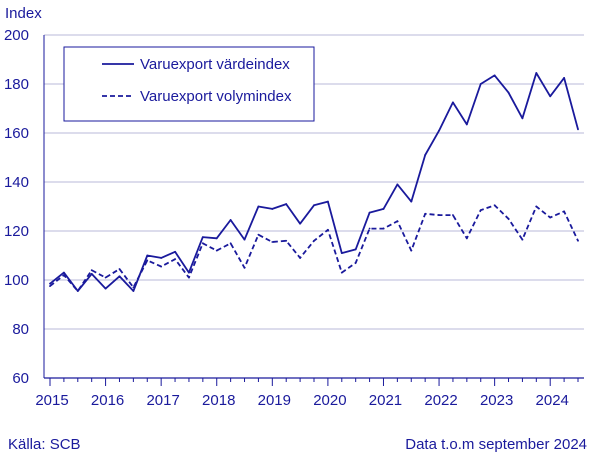 This screenshot has width=605, height=457. Describe the element at coordinates (175, 259) in the screenshot. I see `point-volume-index-2017Q2` at that location.